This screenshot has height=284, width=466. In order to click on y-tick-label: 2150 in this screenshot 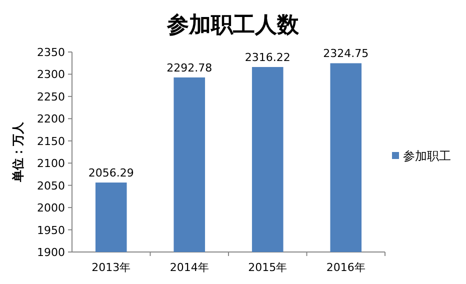, I will do `click(51, 141)`.